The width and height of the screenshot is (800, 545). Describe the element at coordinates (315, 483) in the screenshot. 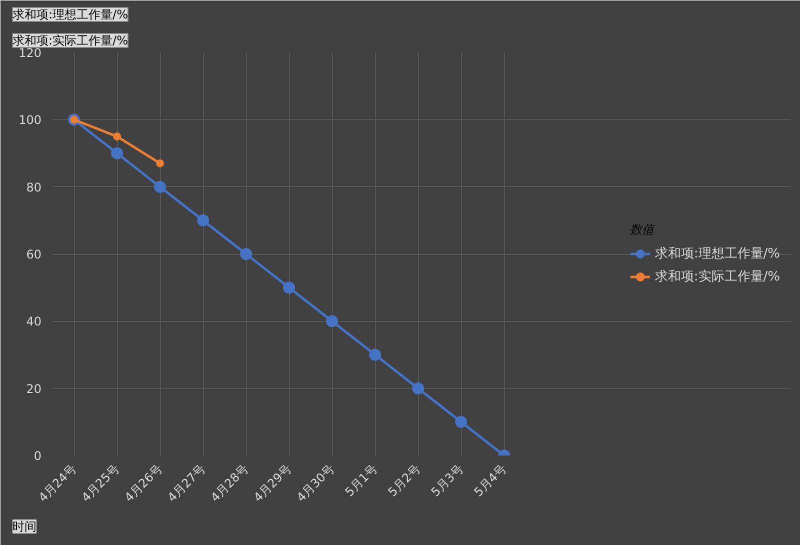

I see `x-tick-label: 4月30号` at that location.